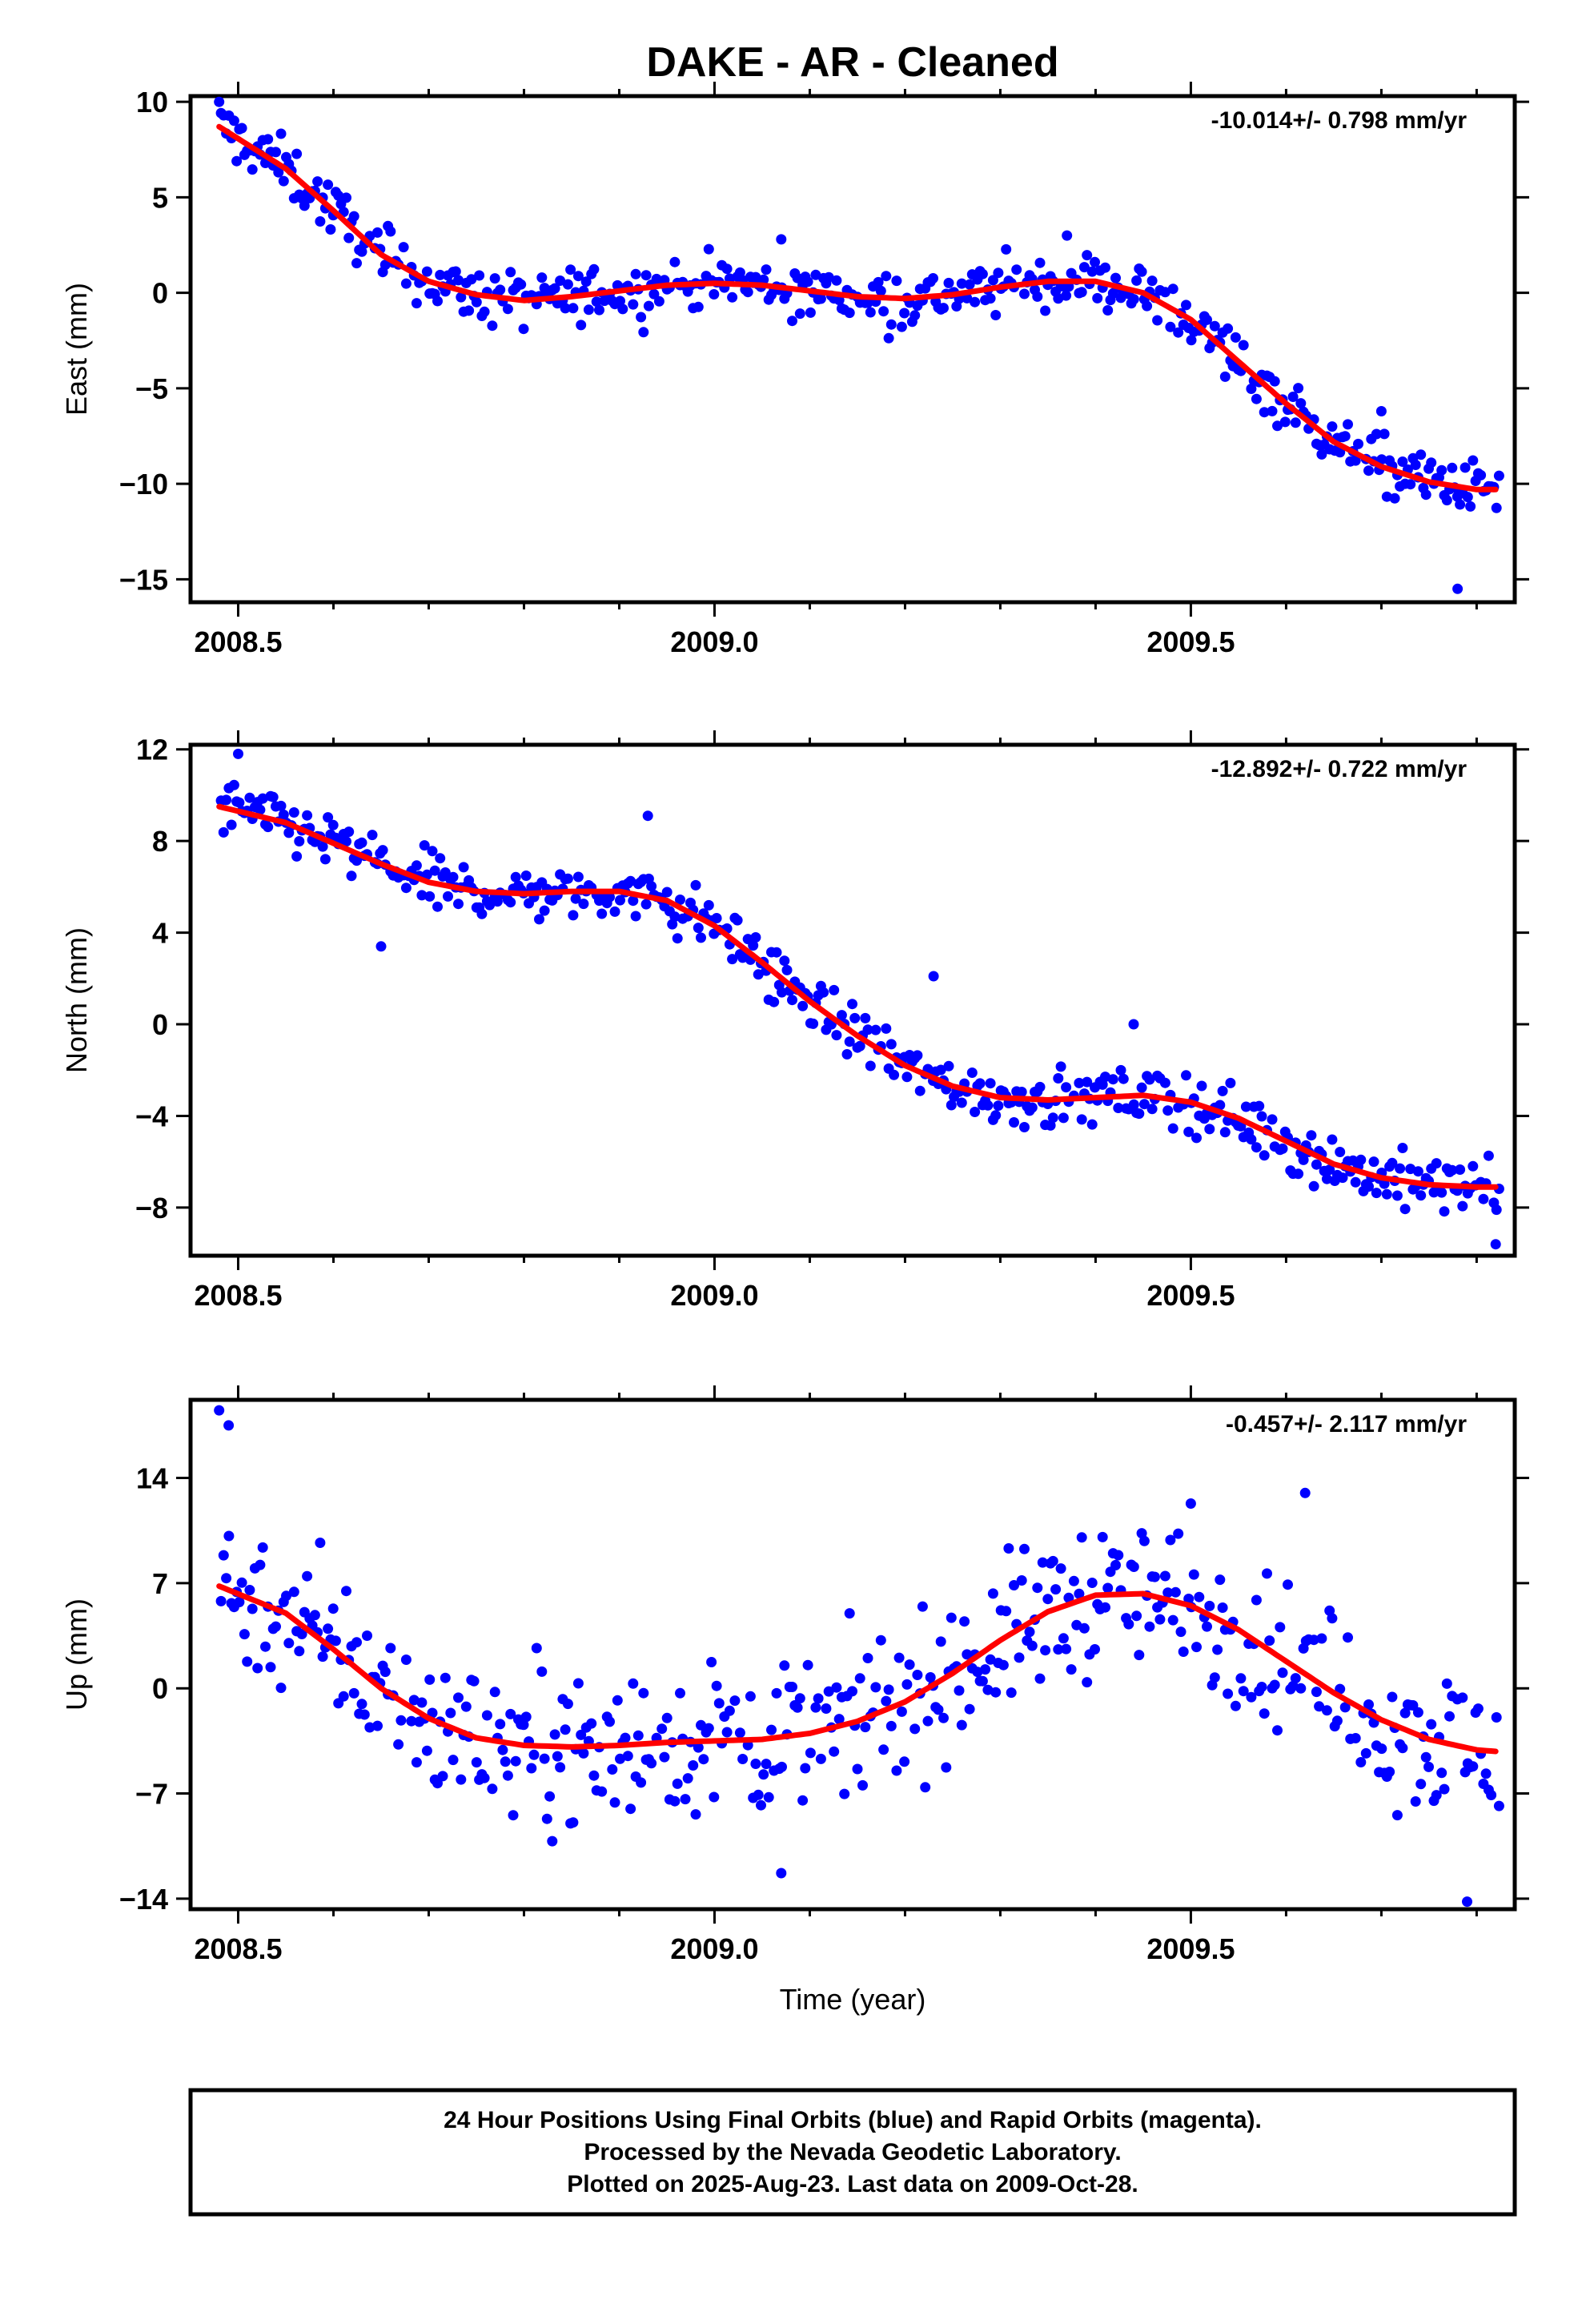  I want to click on x-tick-label: 2009.5, so click(1191, 1295).